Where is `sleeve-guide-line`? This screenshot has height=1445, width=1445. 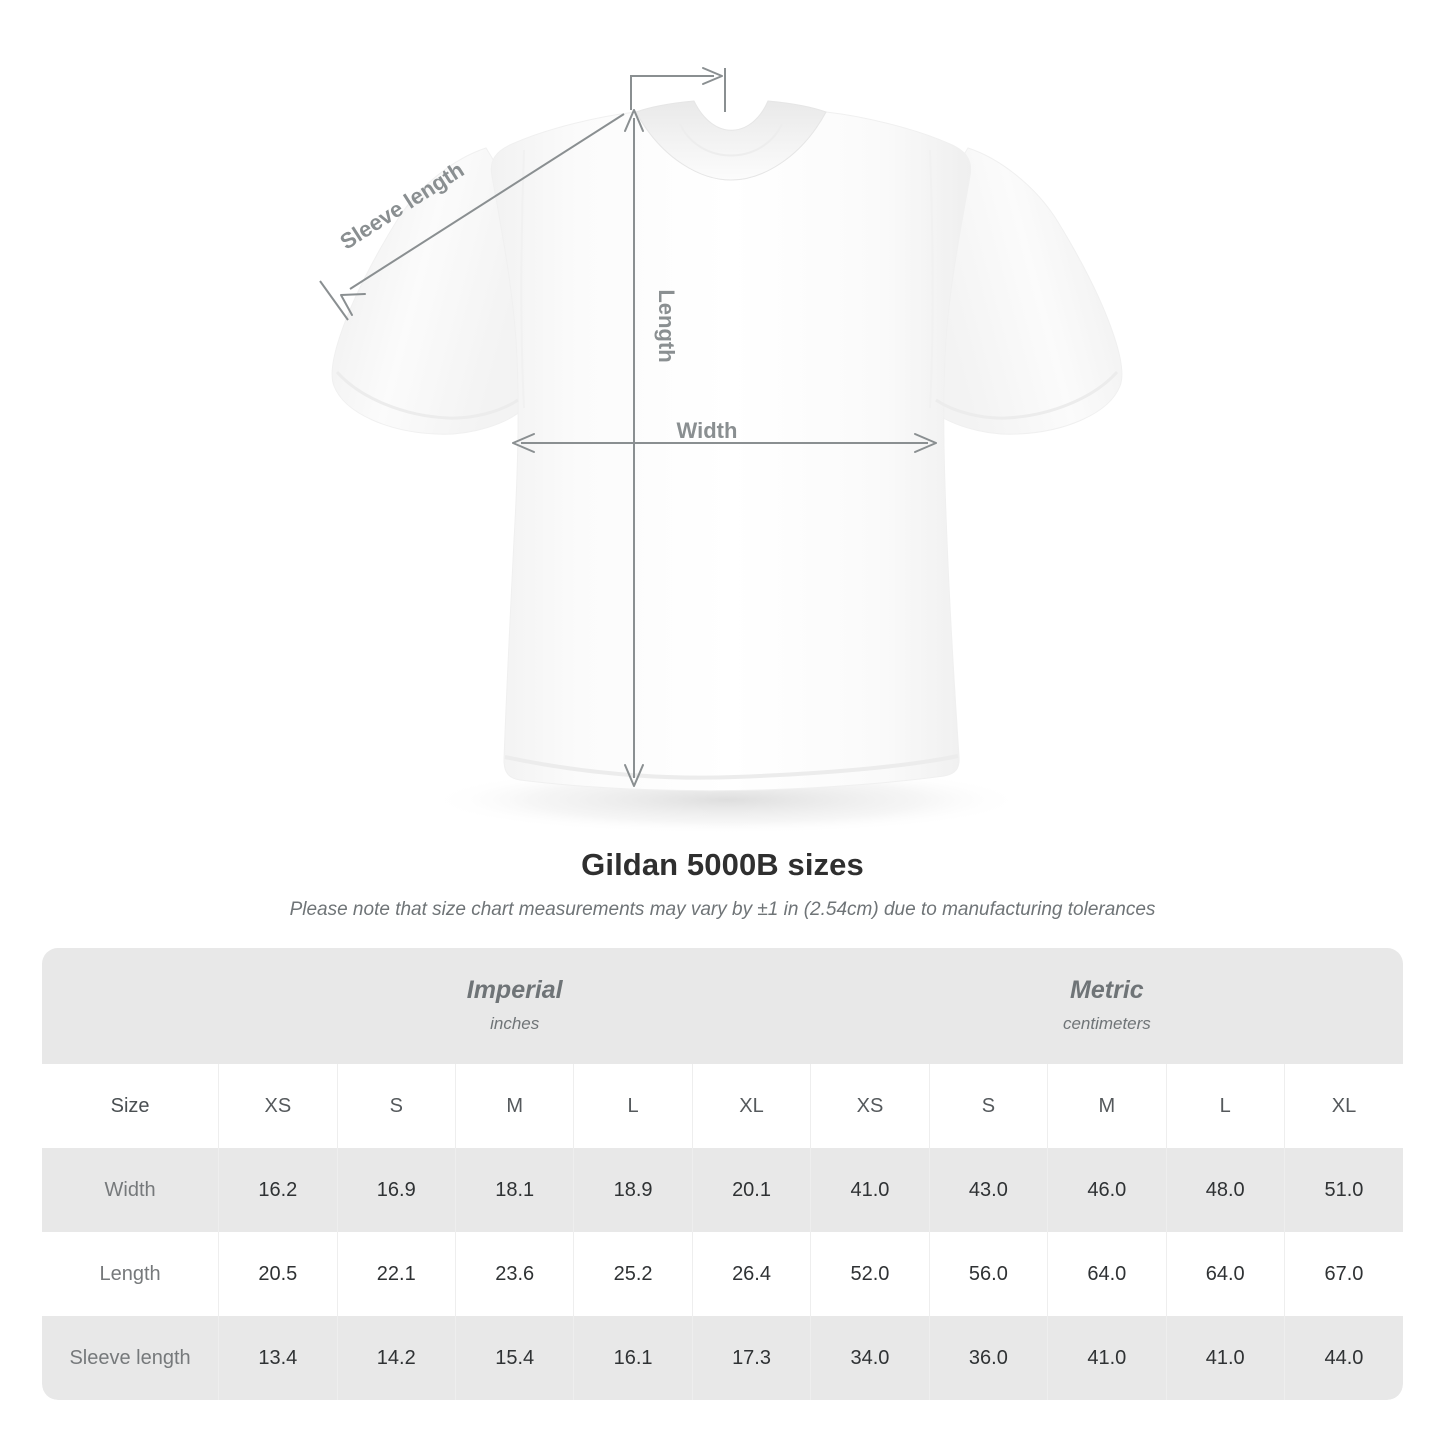
sleeve-guide-line is located at coordinates (487, 201).